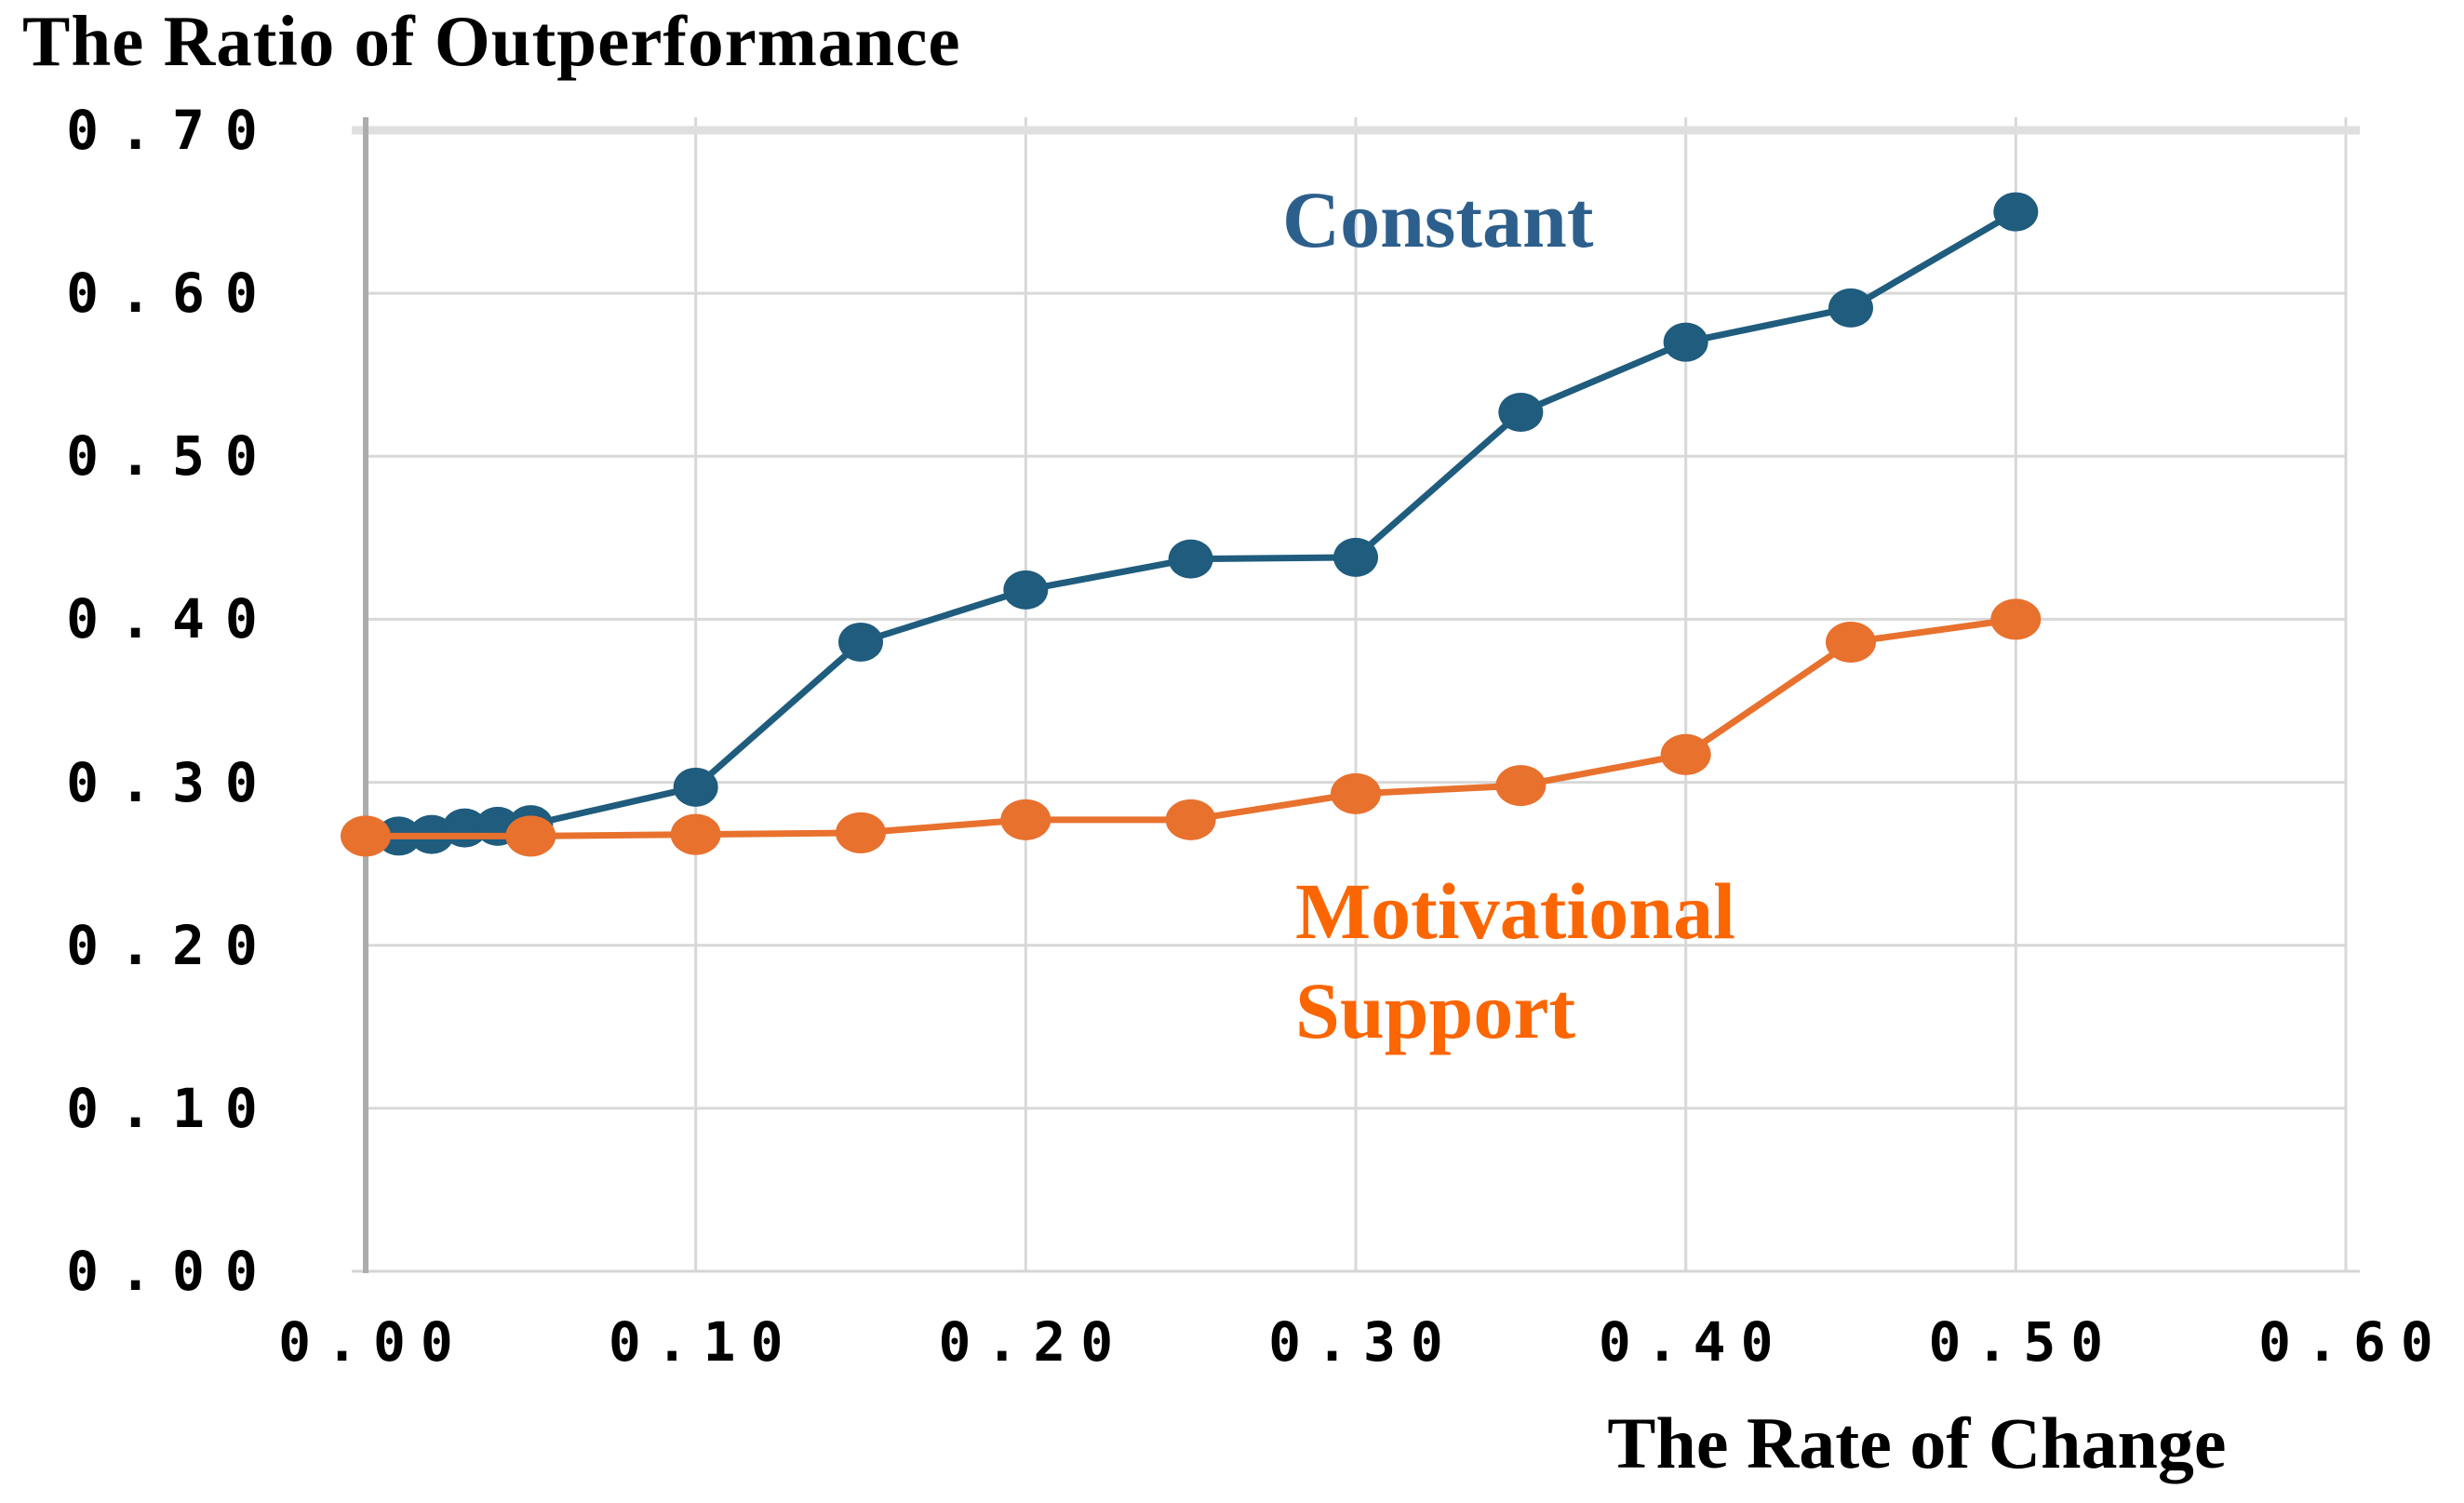 This screenshot has height=1503, width=2464. What do you see at coordinates (172, 619) in the screenshot?
I see `y-tick-label: 0.40` at bounding box center [172, 619].